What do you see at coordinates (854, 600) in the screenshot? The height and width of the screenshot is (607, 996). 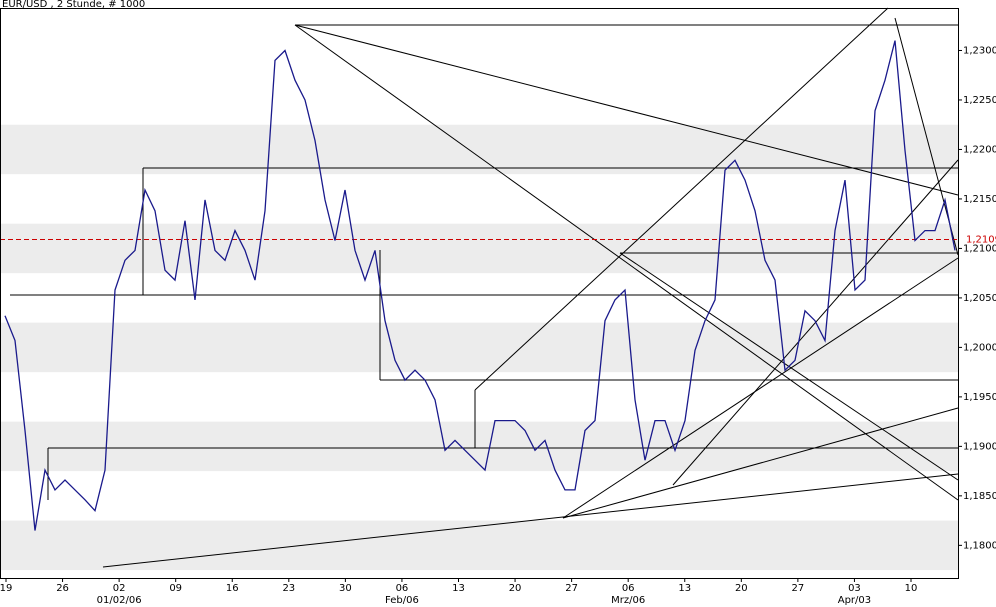 I see `month-label: Apr/03` at bounding box center [854, 600].